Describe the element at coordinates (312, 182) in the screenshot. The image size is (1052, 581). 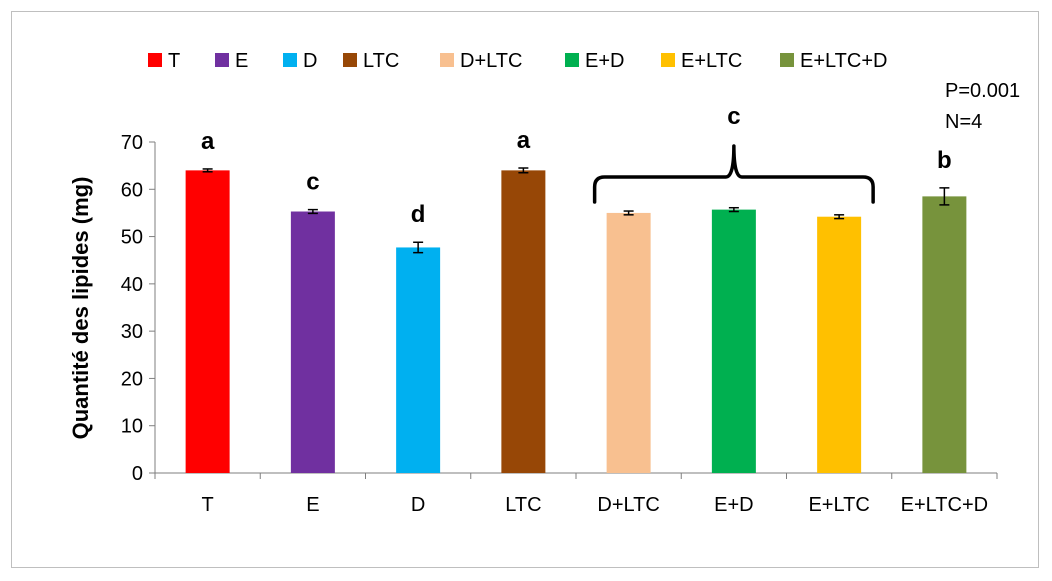
I see `significance-letter: c` at that location.